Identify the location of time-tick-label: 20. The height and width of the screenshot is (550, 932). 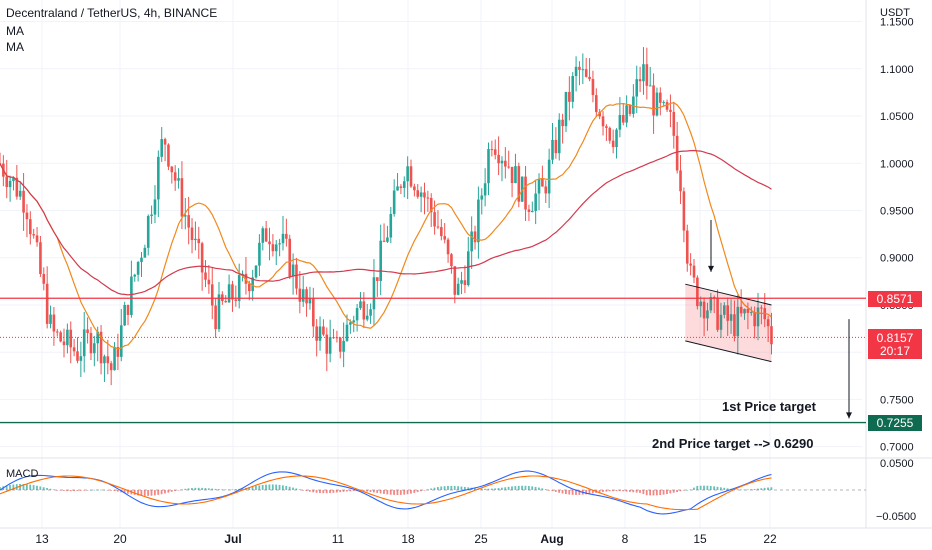
(120, 539).